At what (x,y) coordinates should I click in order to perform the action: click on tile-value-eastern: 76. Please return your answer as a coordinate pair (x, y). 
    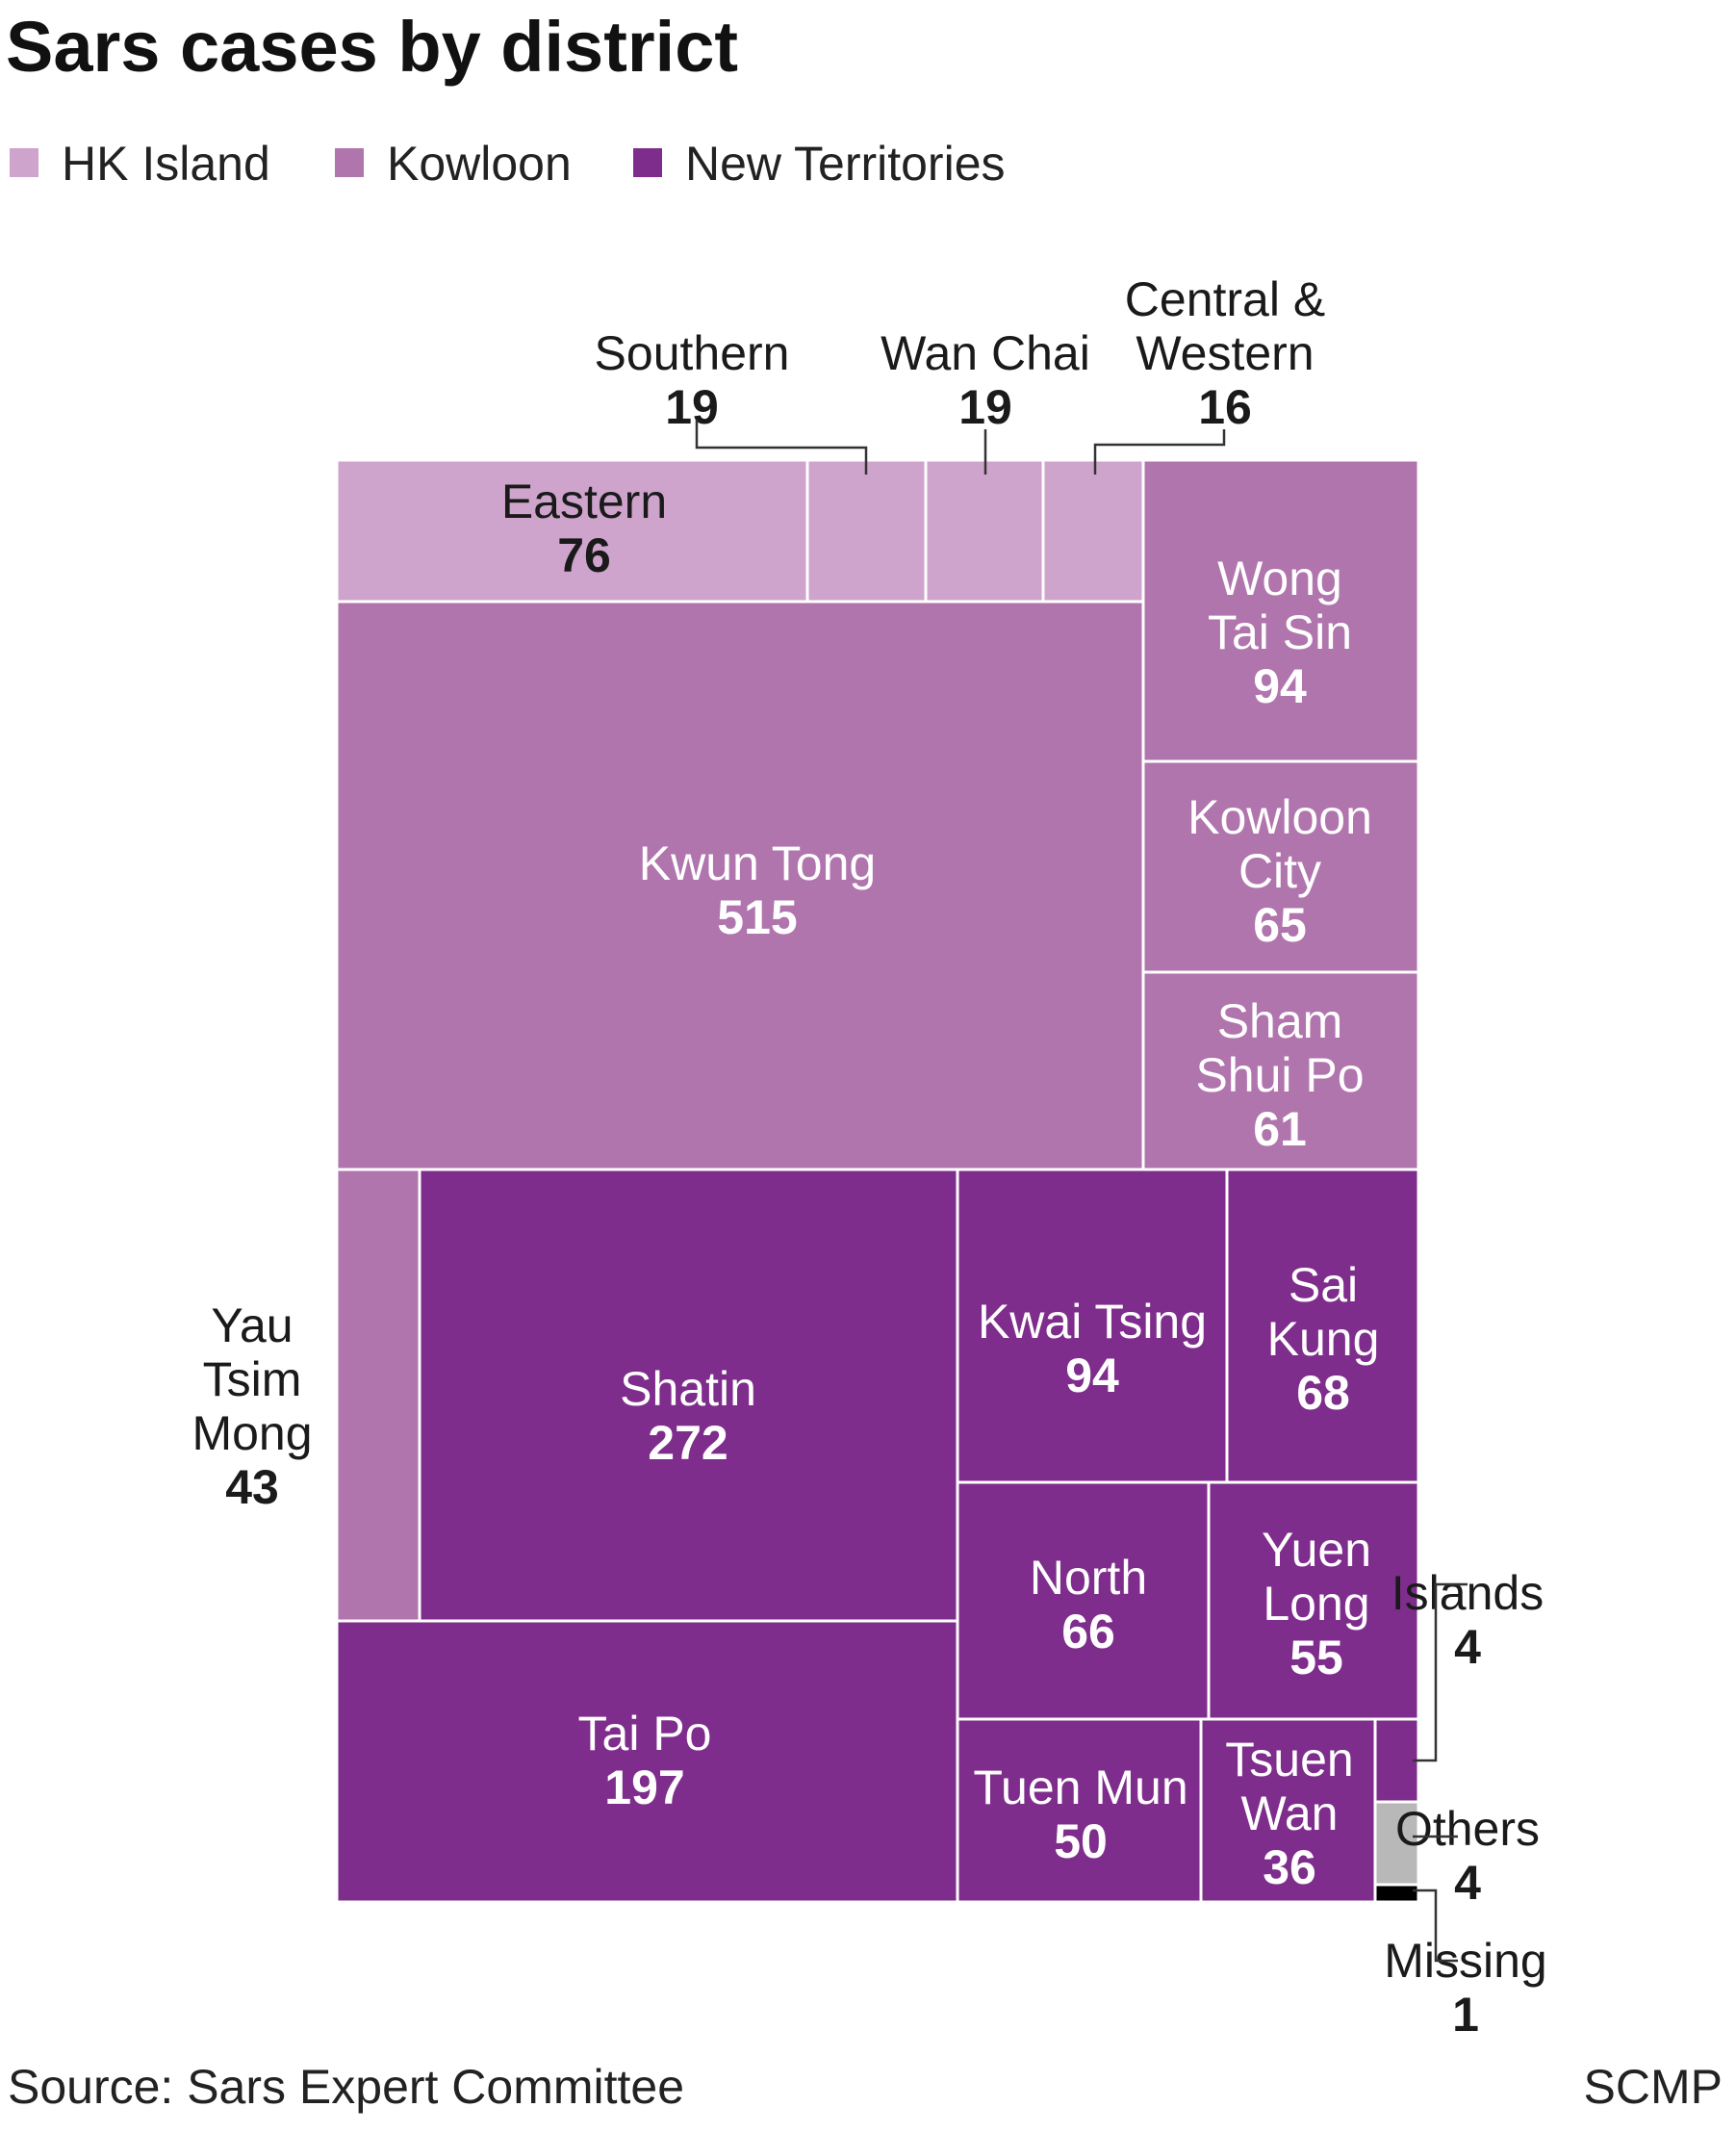
    Looking at the image, I should click on (584, 555).